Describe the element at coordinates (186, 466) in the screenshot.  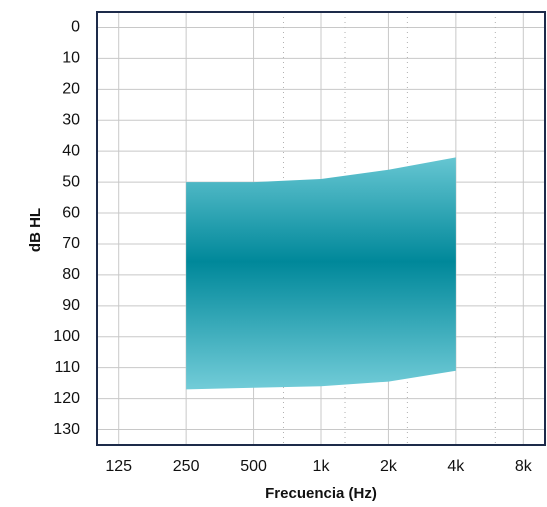
I see `x-tick-label: 250` at that location.